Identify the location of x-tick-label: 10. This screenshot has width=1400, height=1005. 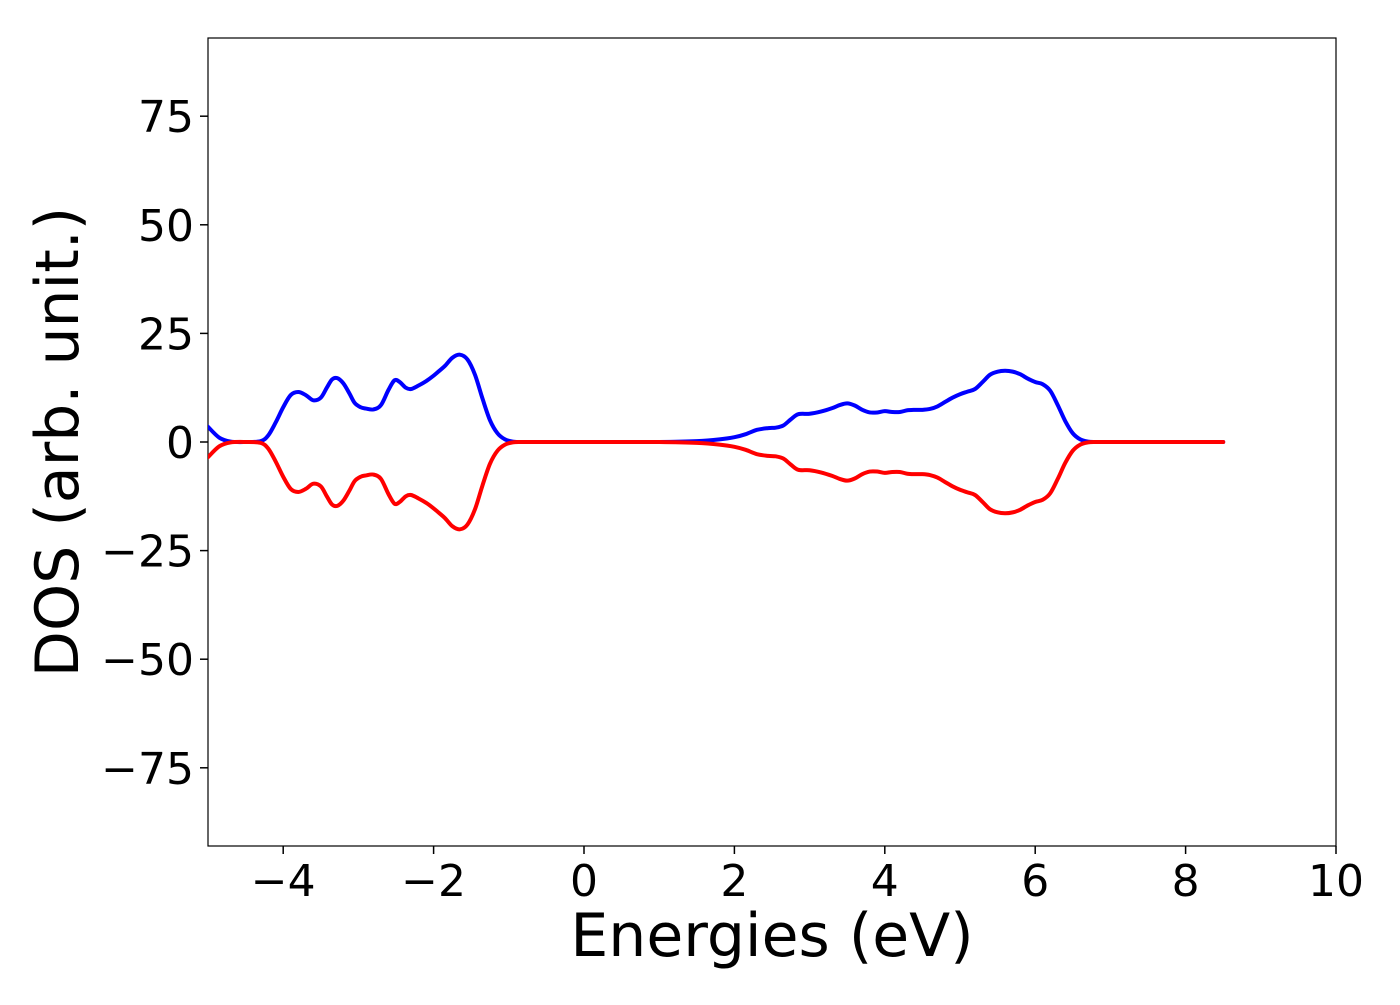
(1336, 881).